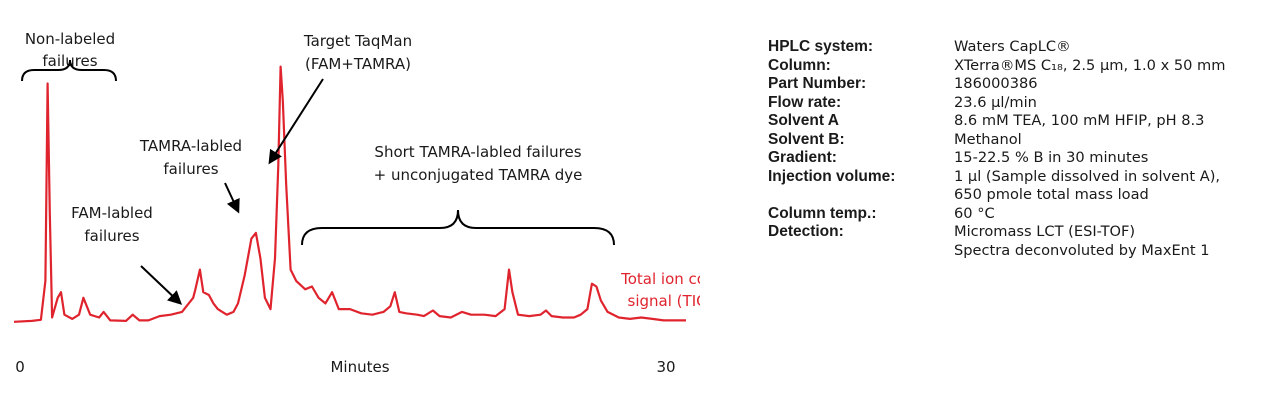  I want to click on fam-label-line2: failures, so click(111, 236).